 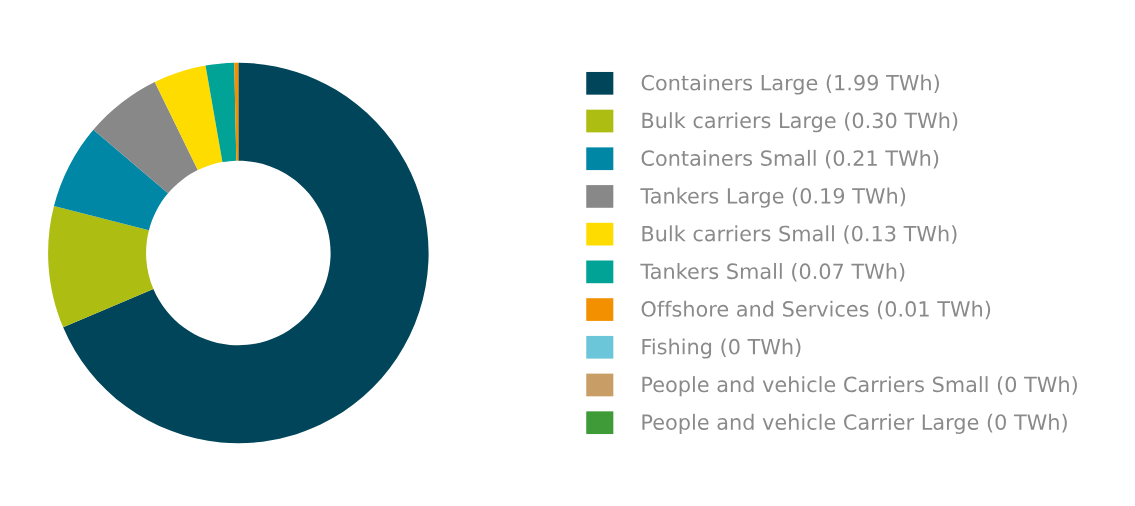 What do you see at coordinates (773, 197) in the screenshot?
I see `legend-label: Tankers Large (0.19 TWh)` at bounding box center [773, 197].